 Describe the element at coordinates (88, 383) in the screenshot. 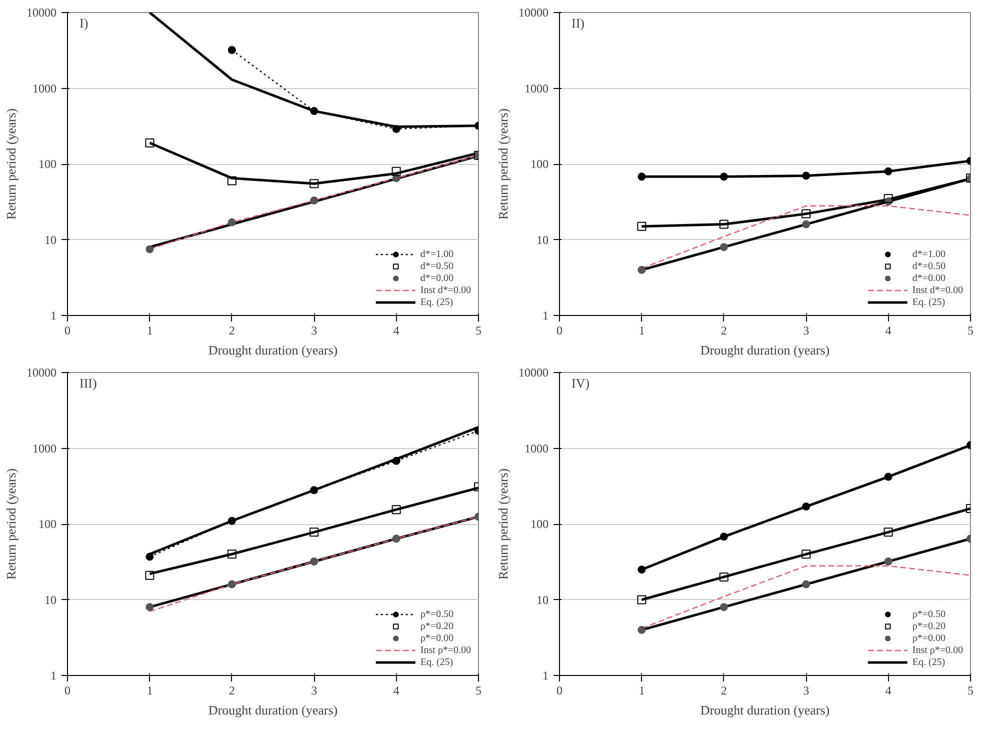

I see `chart-title: III)` at that location.